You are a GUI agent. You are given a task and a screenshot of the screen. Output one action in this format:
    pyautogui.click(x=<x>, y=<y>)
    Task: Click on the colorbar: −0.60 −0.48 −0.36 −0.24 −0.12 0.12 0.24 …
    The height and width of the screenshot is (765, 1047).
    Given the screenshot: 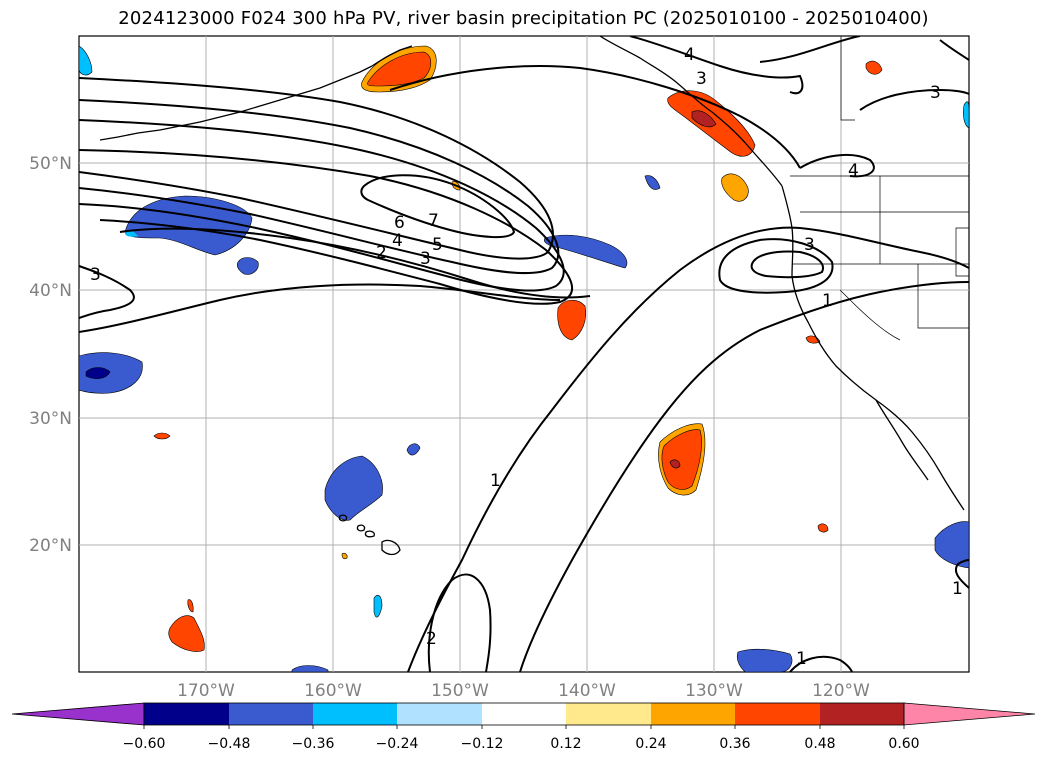 What is the action you would take?
    pyautogui.click(x=523, y=727)
    